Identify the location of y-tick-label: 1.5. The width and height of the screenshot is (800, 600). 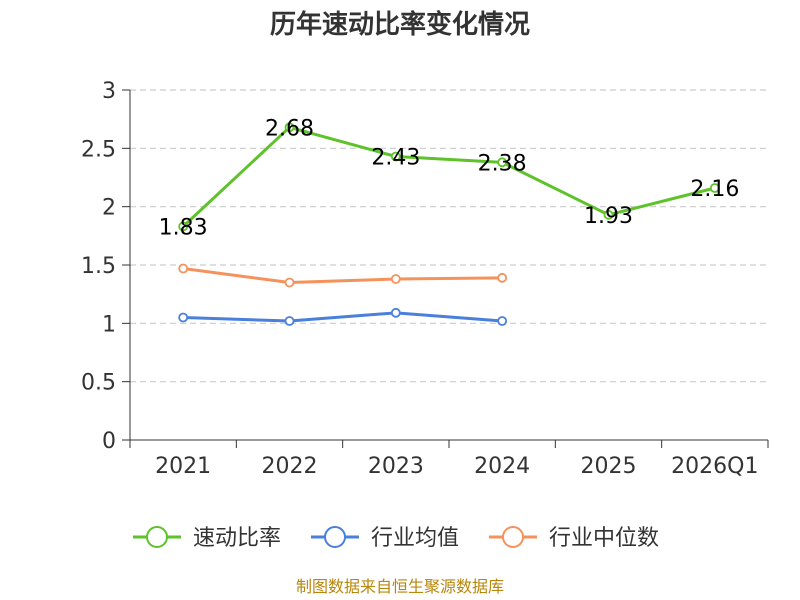
(98, 266).